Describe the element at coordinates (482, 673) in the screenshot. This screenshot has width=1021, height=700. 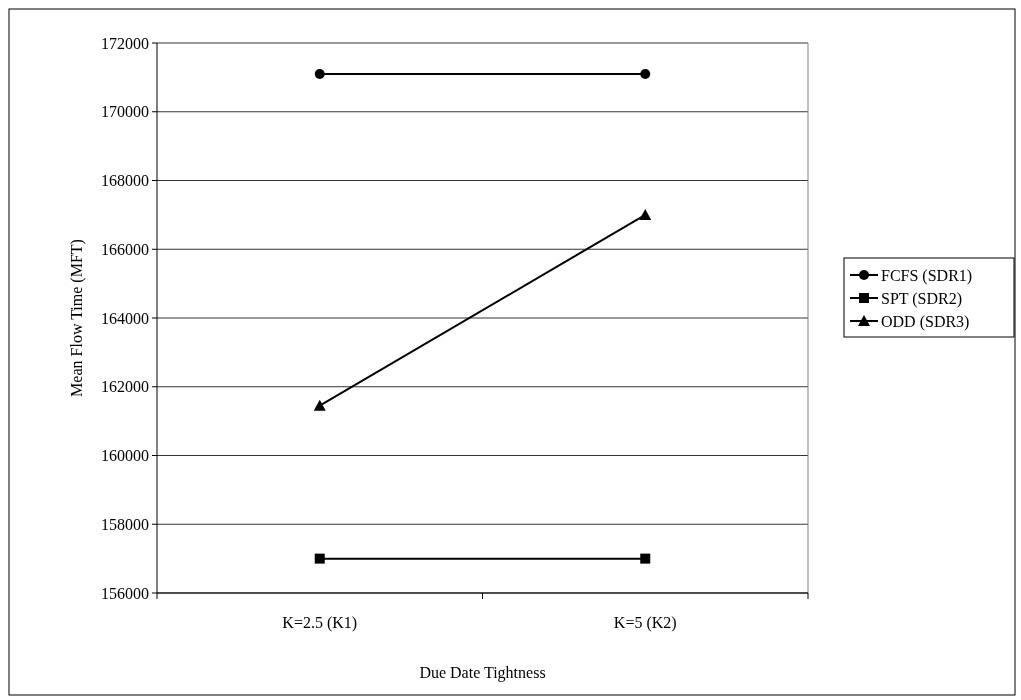
I see `x-axis-title: Due Date Tightness` at that location.